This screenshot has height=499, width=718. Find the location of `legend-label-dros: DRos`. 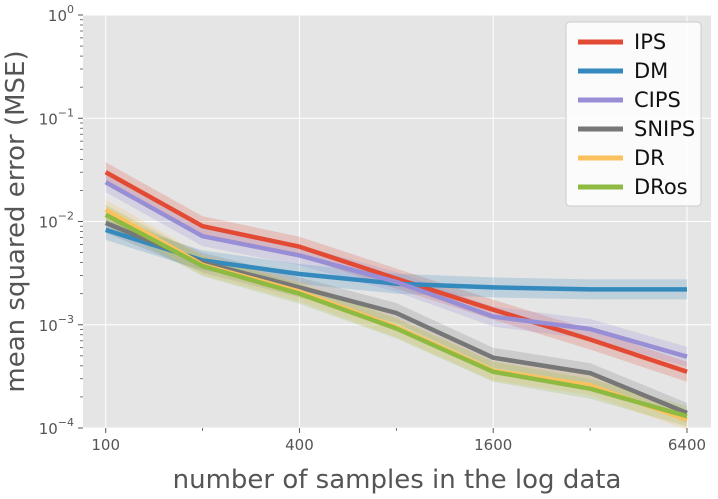

legend-label-dros: DRos is located at coordinates (661, 187).